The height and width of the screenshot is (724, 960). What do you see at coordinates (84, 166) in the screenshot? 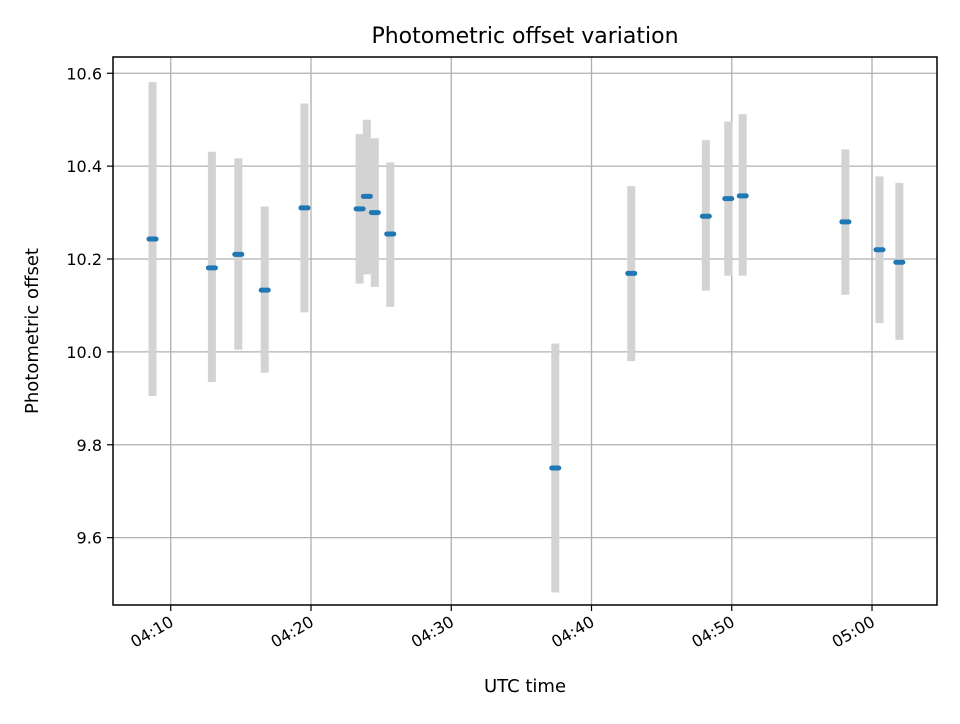
I see `y-tick-label: 10.4` at bounding box center [84, 166].